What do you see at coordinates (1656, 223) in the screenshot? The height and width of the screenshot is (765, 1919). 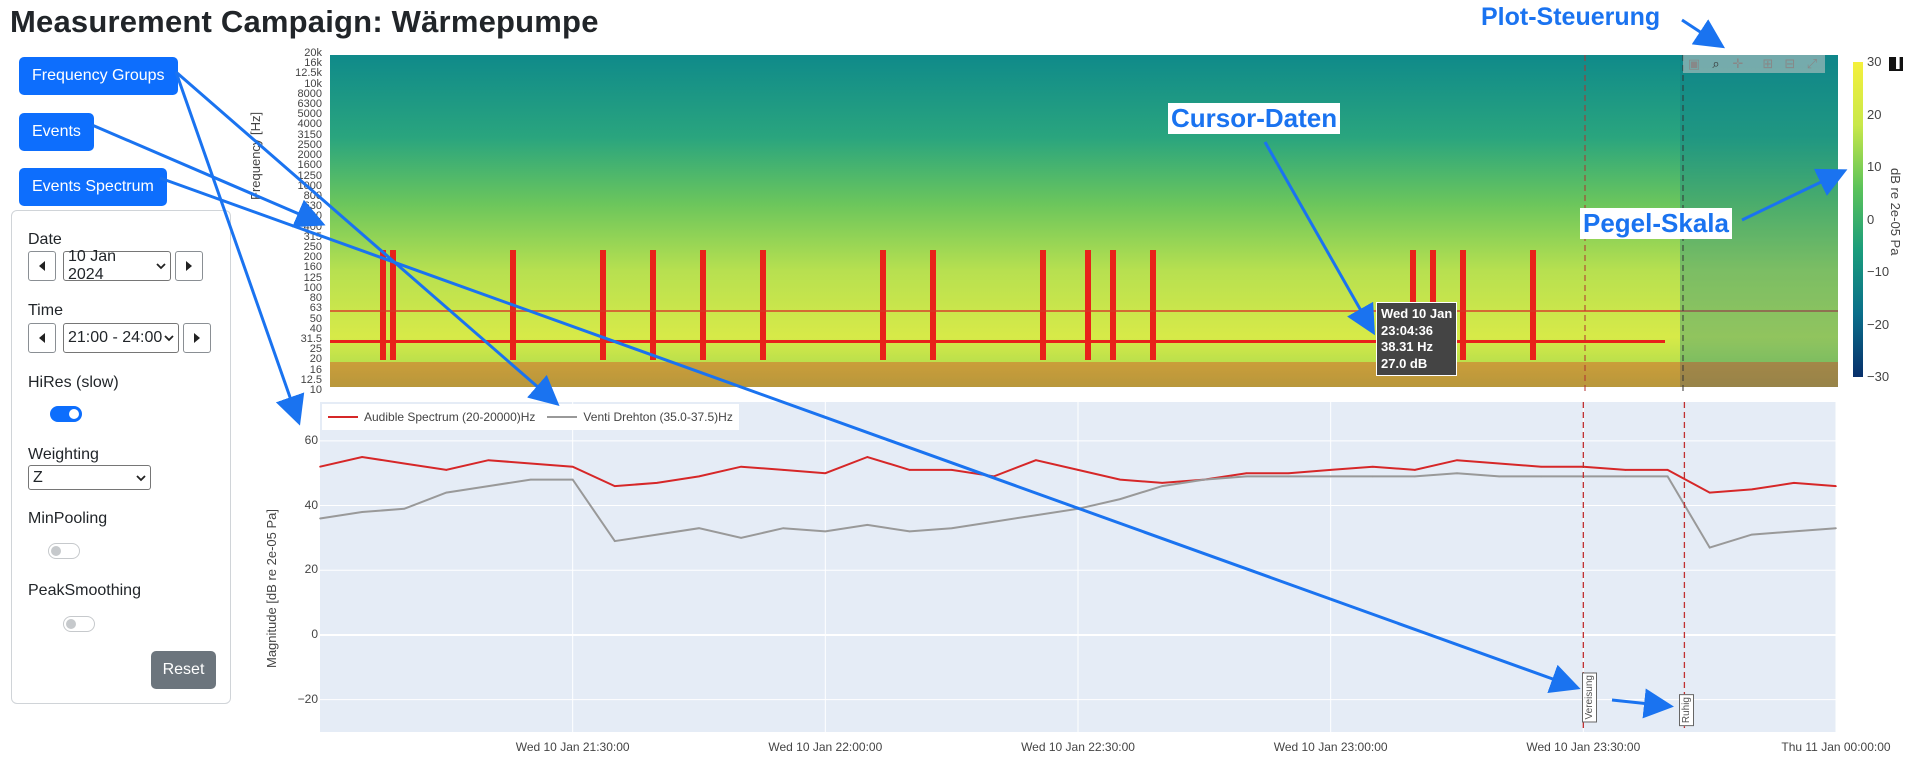 I see `annotation-level-scale: Pegel-Skala` at bounding box center [1656, 223].